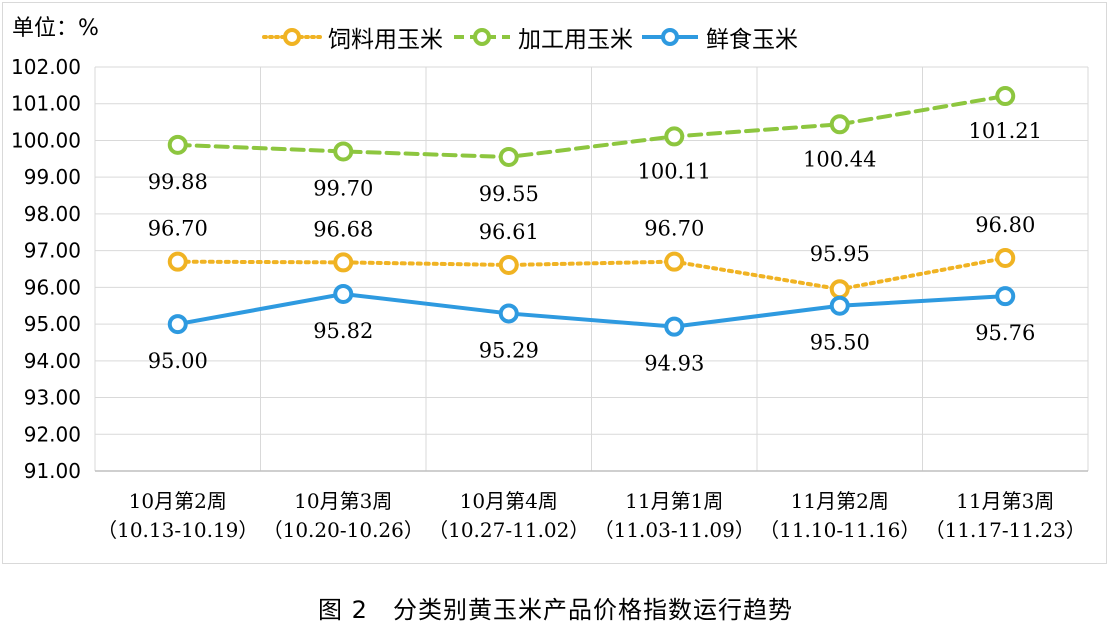 This screenshot has width=1111, height=629. I want to click on x-tick-sublabel: （10.13-10.19）, so click(177, 530).